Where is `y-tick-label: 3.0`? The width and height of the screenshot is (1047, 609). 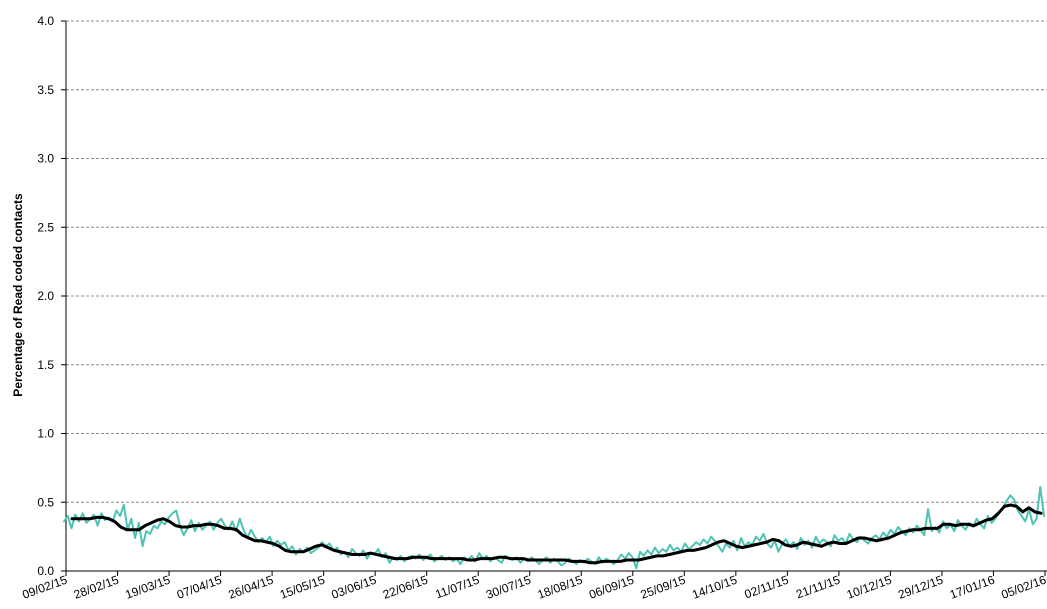 y-tick-label: 3.0 is located at coordinates (45, 159).